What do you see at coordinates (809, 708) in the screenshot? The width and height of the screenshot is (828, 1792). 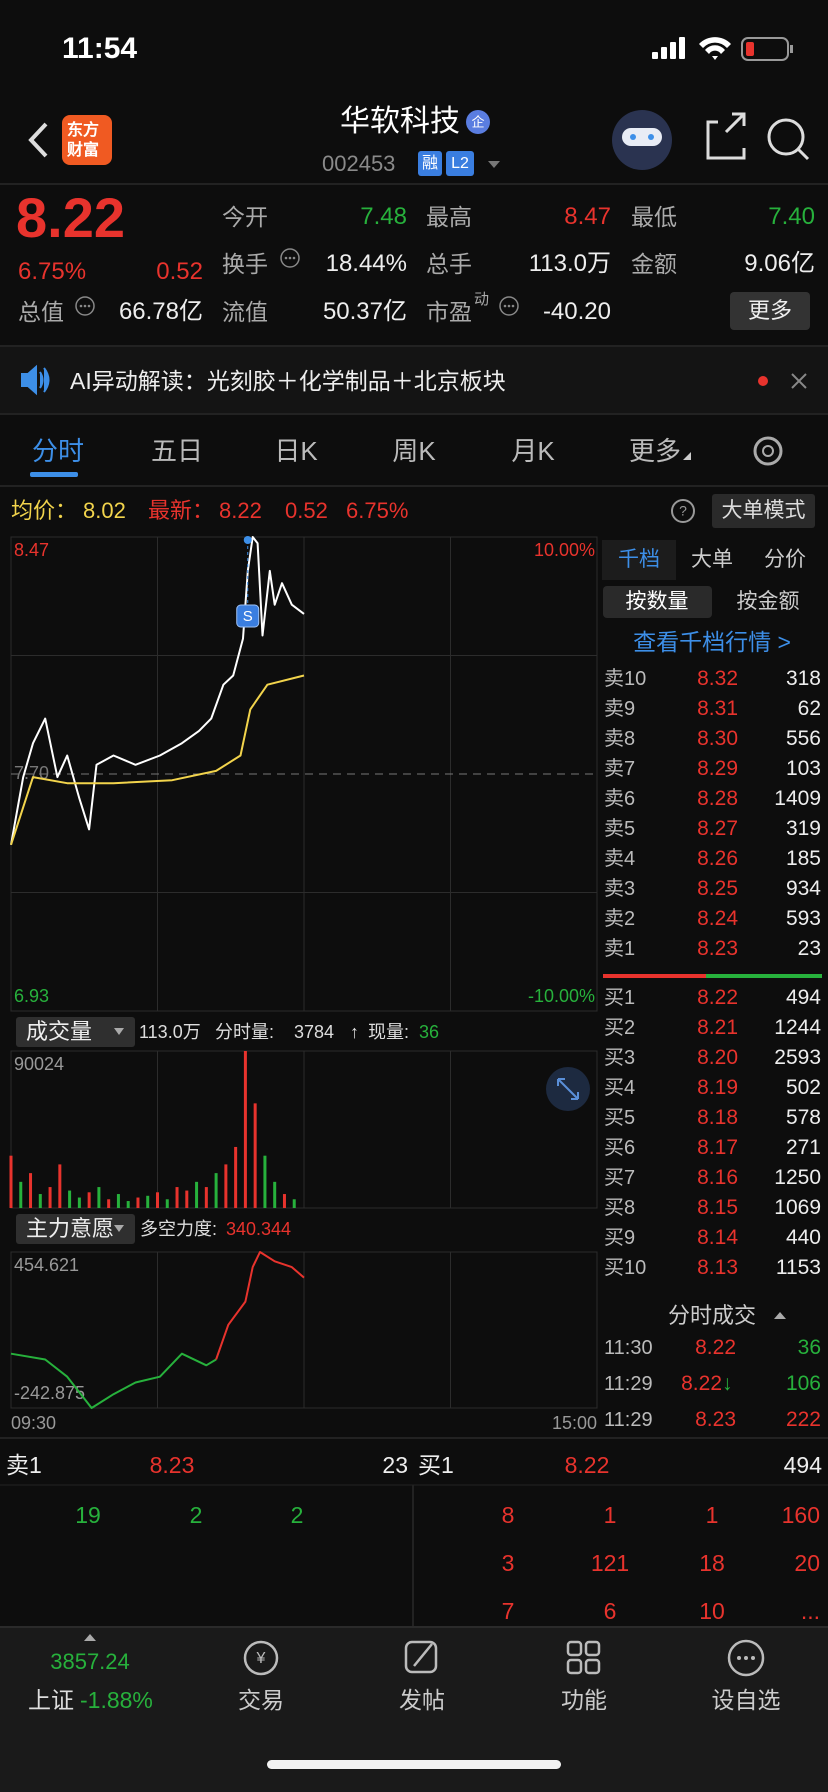 I see `book-qty: 62` at bounding box center [809, 708].